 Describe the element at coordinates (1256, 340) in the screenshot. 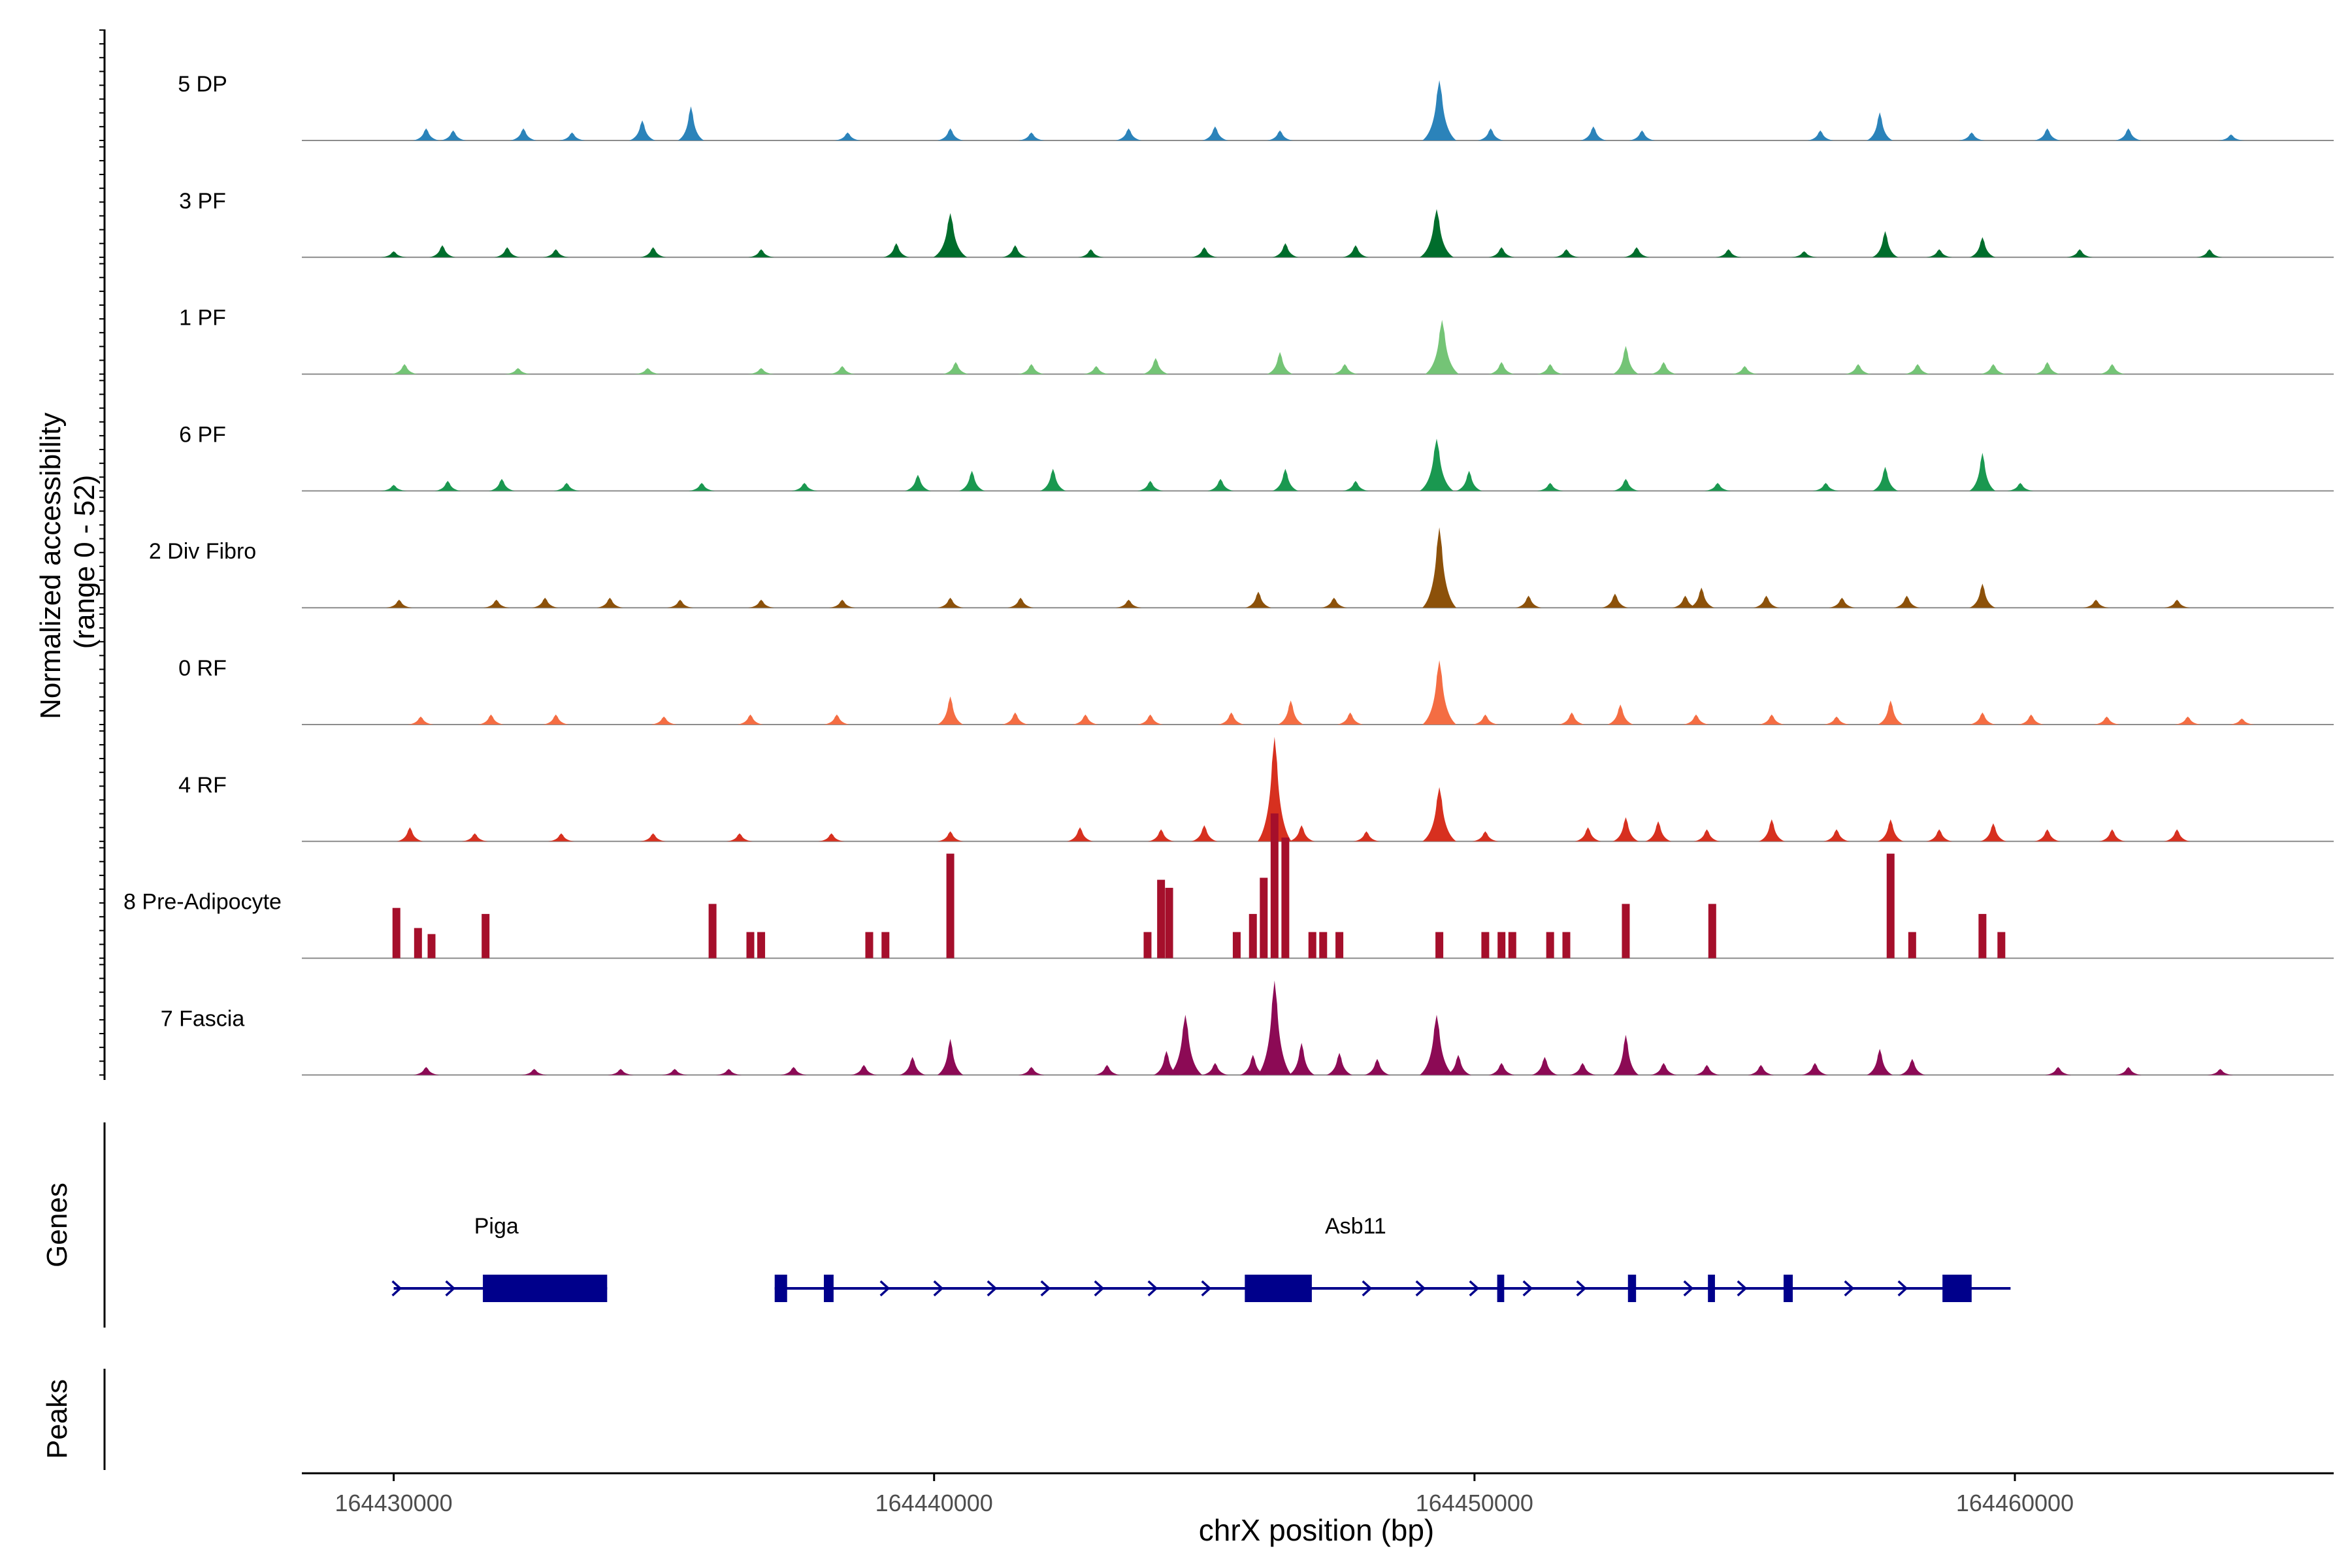

I see `track-1-pf: 1 PF` at that location.